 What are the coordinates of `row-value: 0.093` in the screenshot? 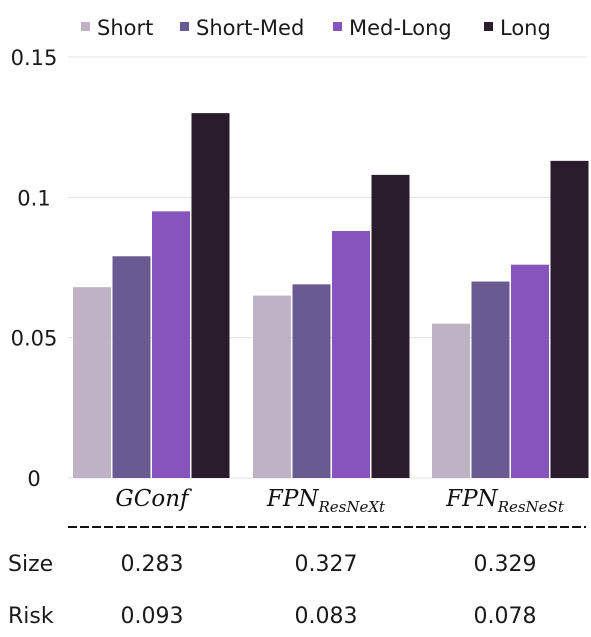 It's located at (152, 616).